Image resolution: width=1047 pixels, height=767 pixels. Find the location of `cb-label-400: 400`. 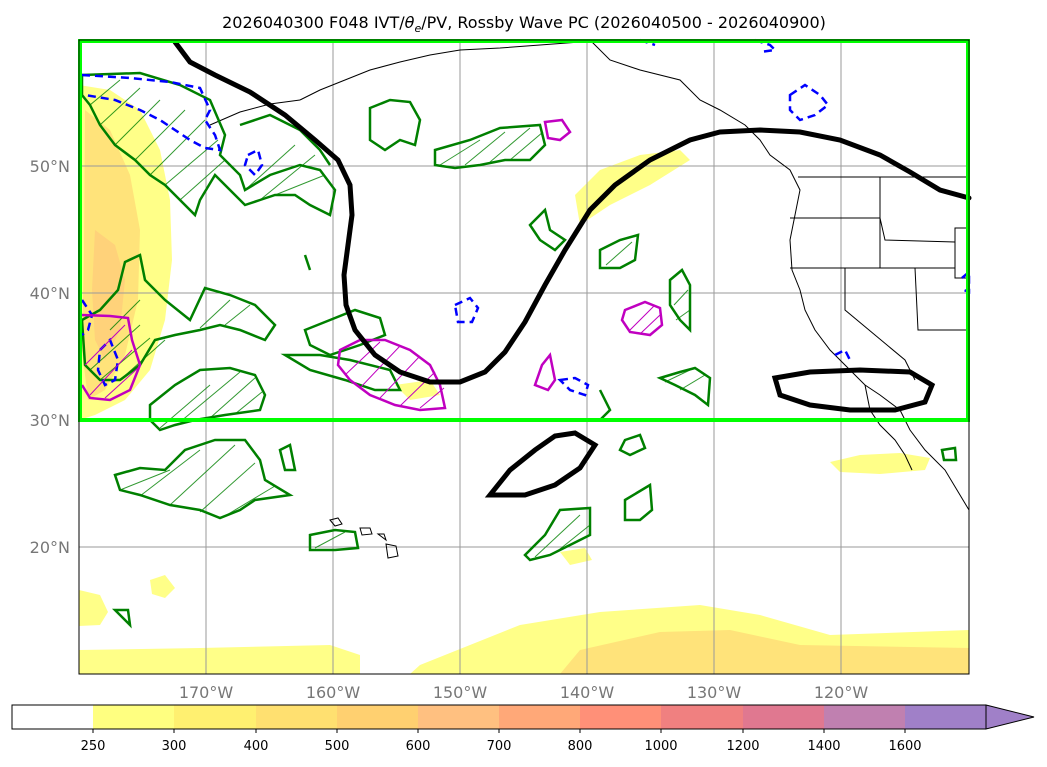

cb-label-400: 400 is located at coordinates (256, 746).